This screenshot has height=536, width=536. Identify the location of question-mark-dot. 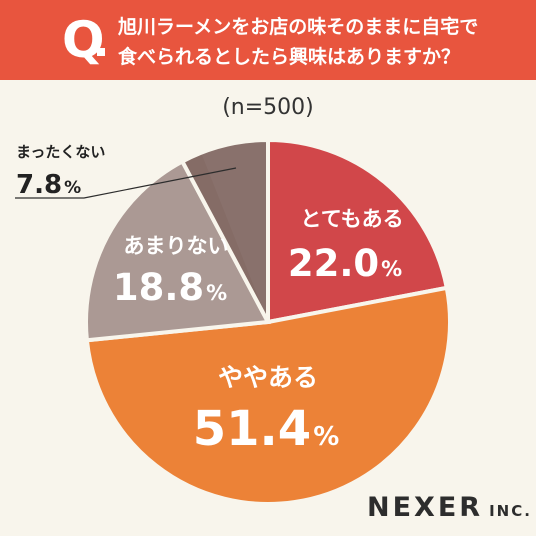
(101, 52).